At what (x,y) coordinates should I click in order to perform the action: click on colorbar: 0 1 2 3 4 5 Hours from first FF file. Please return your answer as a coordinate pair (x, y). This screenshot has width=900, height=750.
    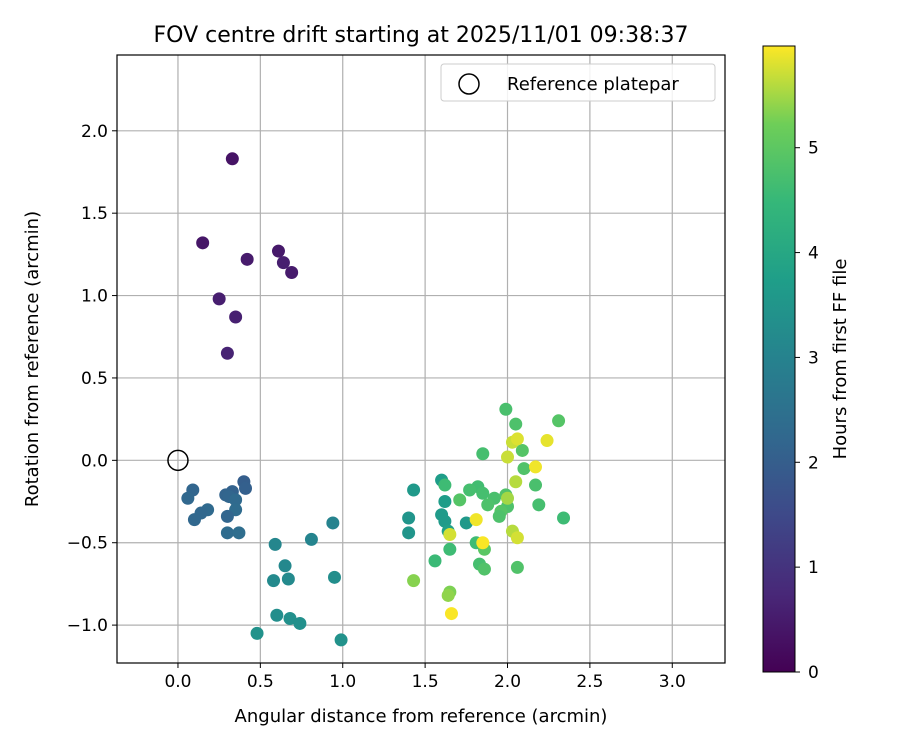
    Looking at the image, I should click on (806, 364).